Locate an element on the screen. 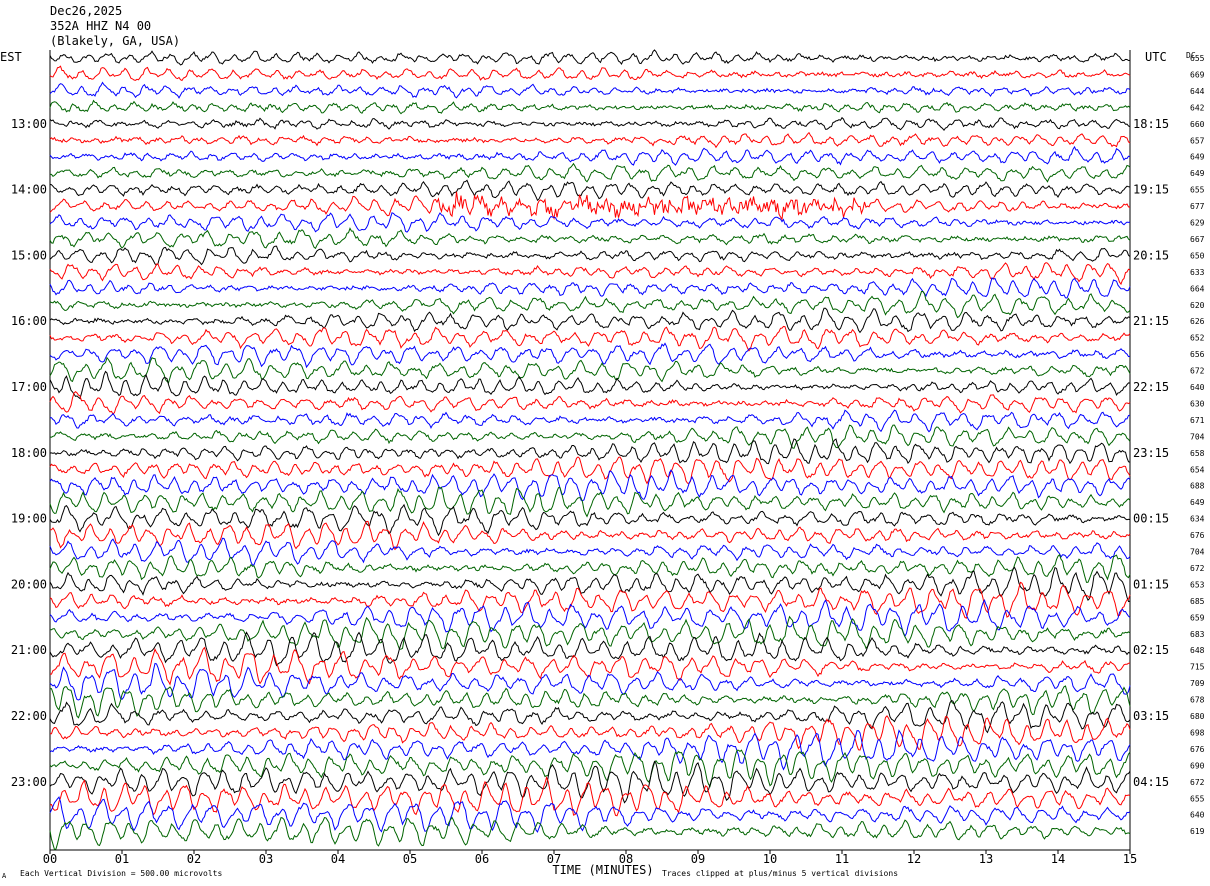 The height and width of the screenshot is (886, 1210). right-time-label: 22:15 is located at coordinates (1151, 387).